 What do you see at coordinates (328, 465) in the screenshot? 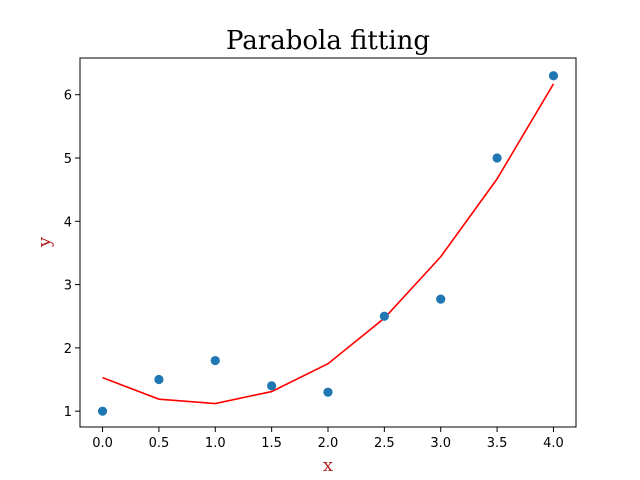
I see `x-axis-label: x` at bounding box center [328, 465].